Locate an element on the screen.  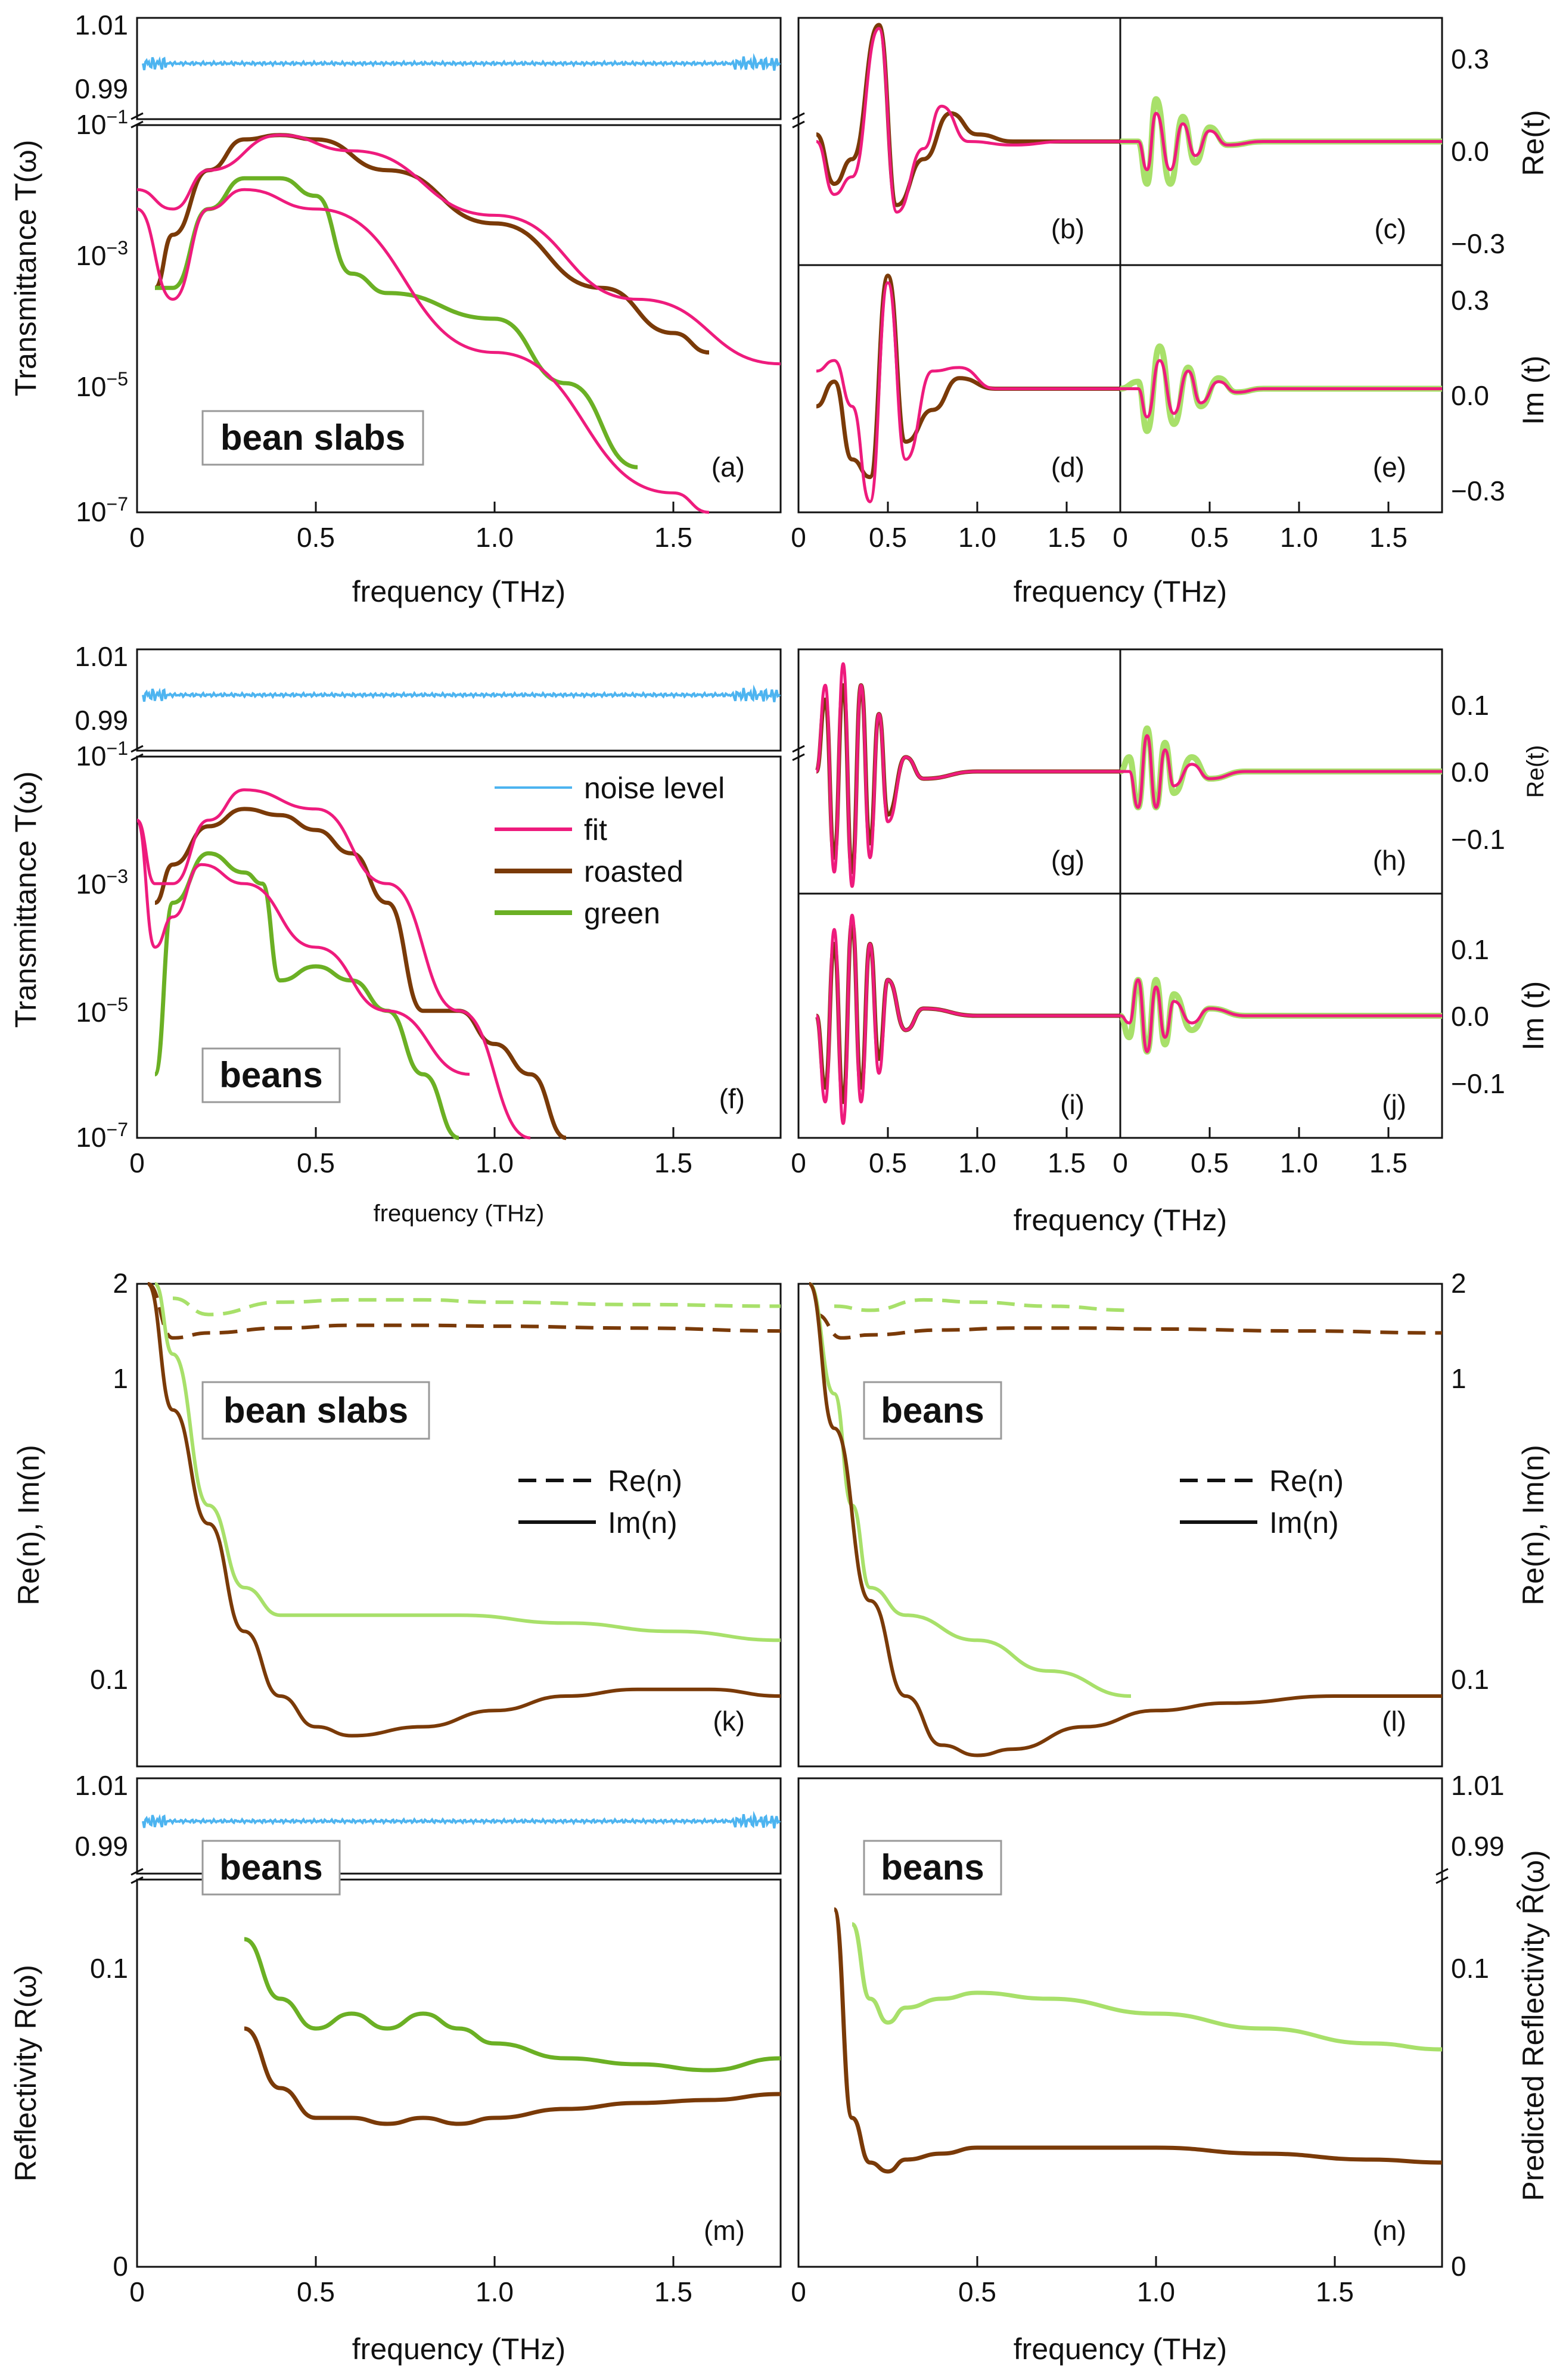
legend-f: noise level fit roasted green is located at coordinates (610, 850).